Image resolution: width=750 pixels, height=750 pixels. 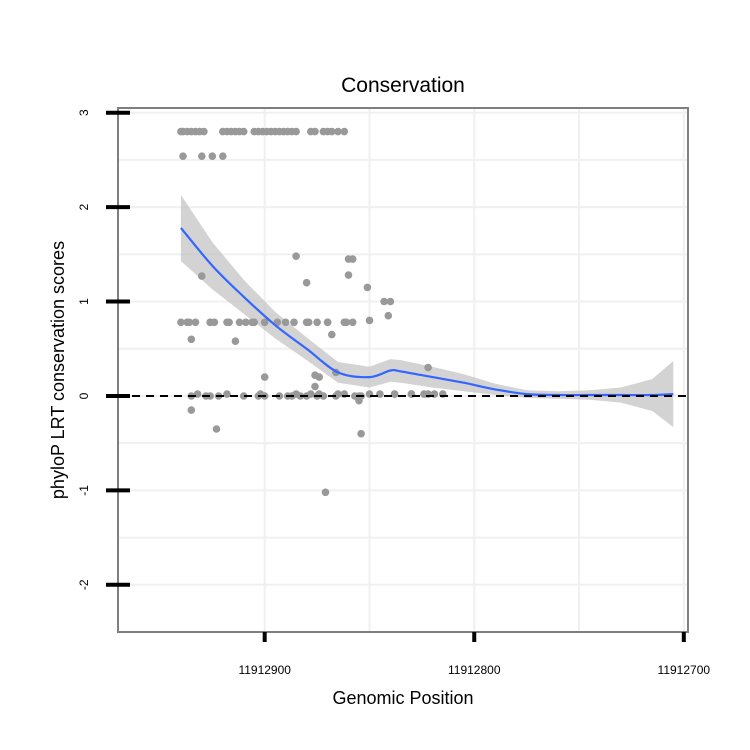 I want to click on y-axis: -2 -1 0 1 2 3, so click(x=103, y=349).